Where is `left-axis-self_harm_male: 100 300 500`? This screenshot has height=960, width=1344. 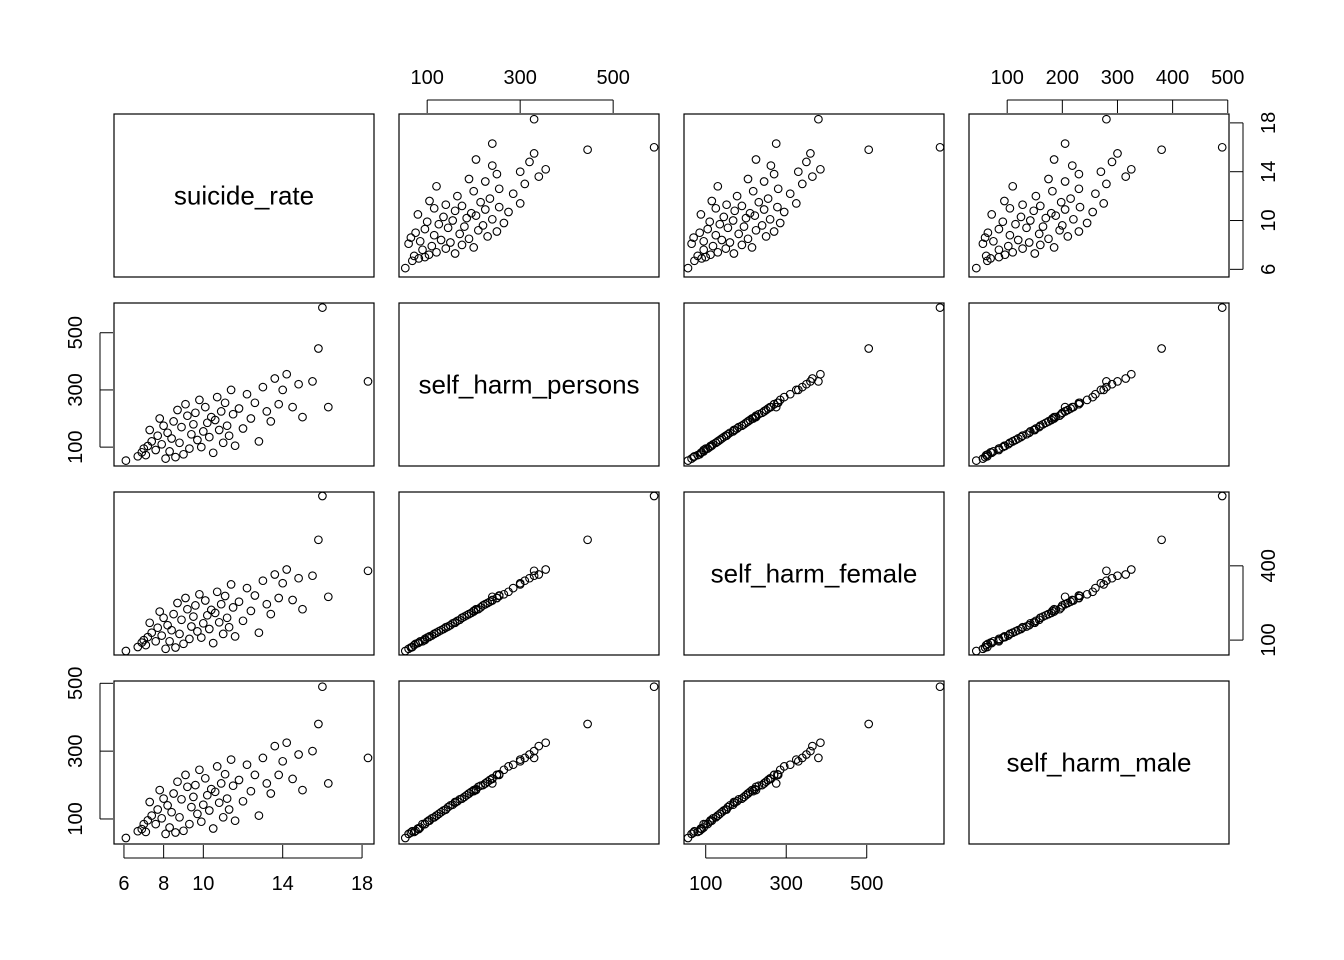 left-axis-self_harm_male: 100 300 500 is located at coordinates (89, 751).